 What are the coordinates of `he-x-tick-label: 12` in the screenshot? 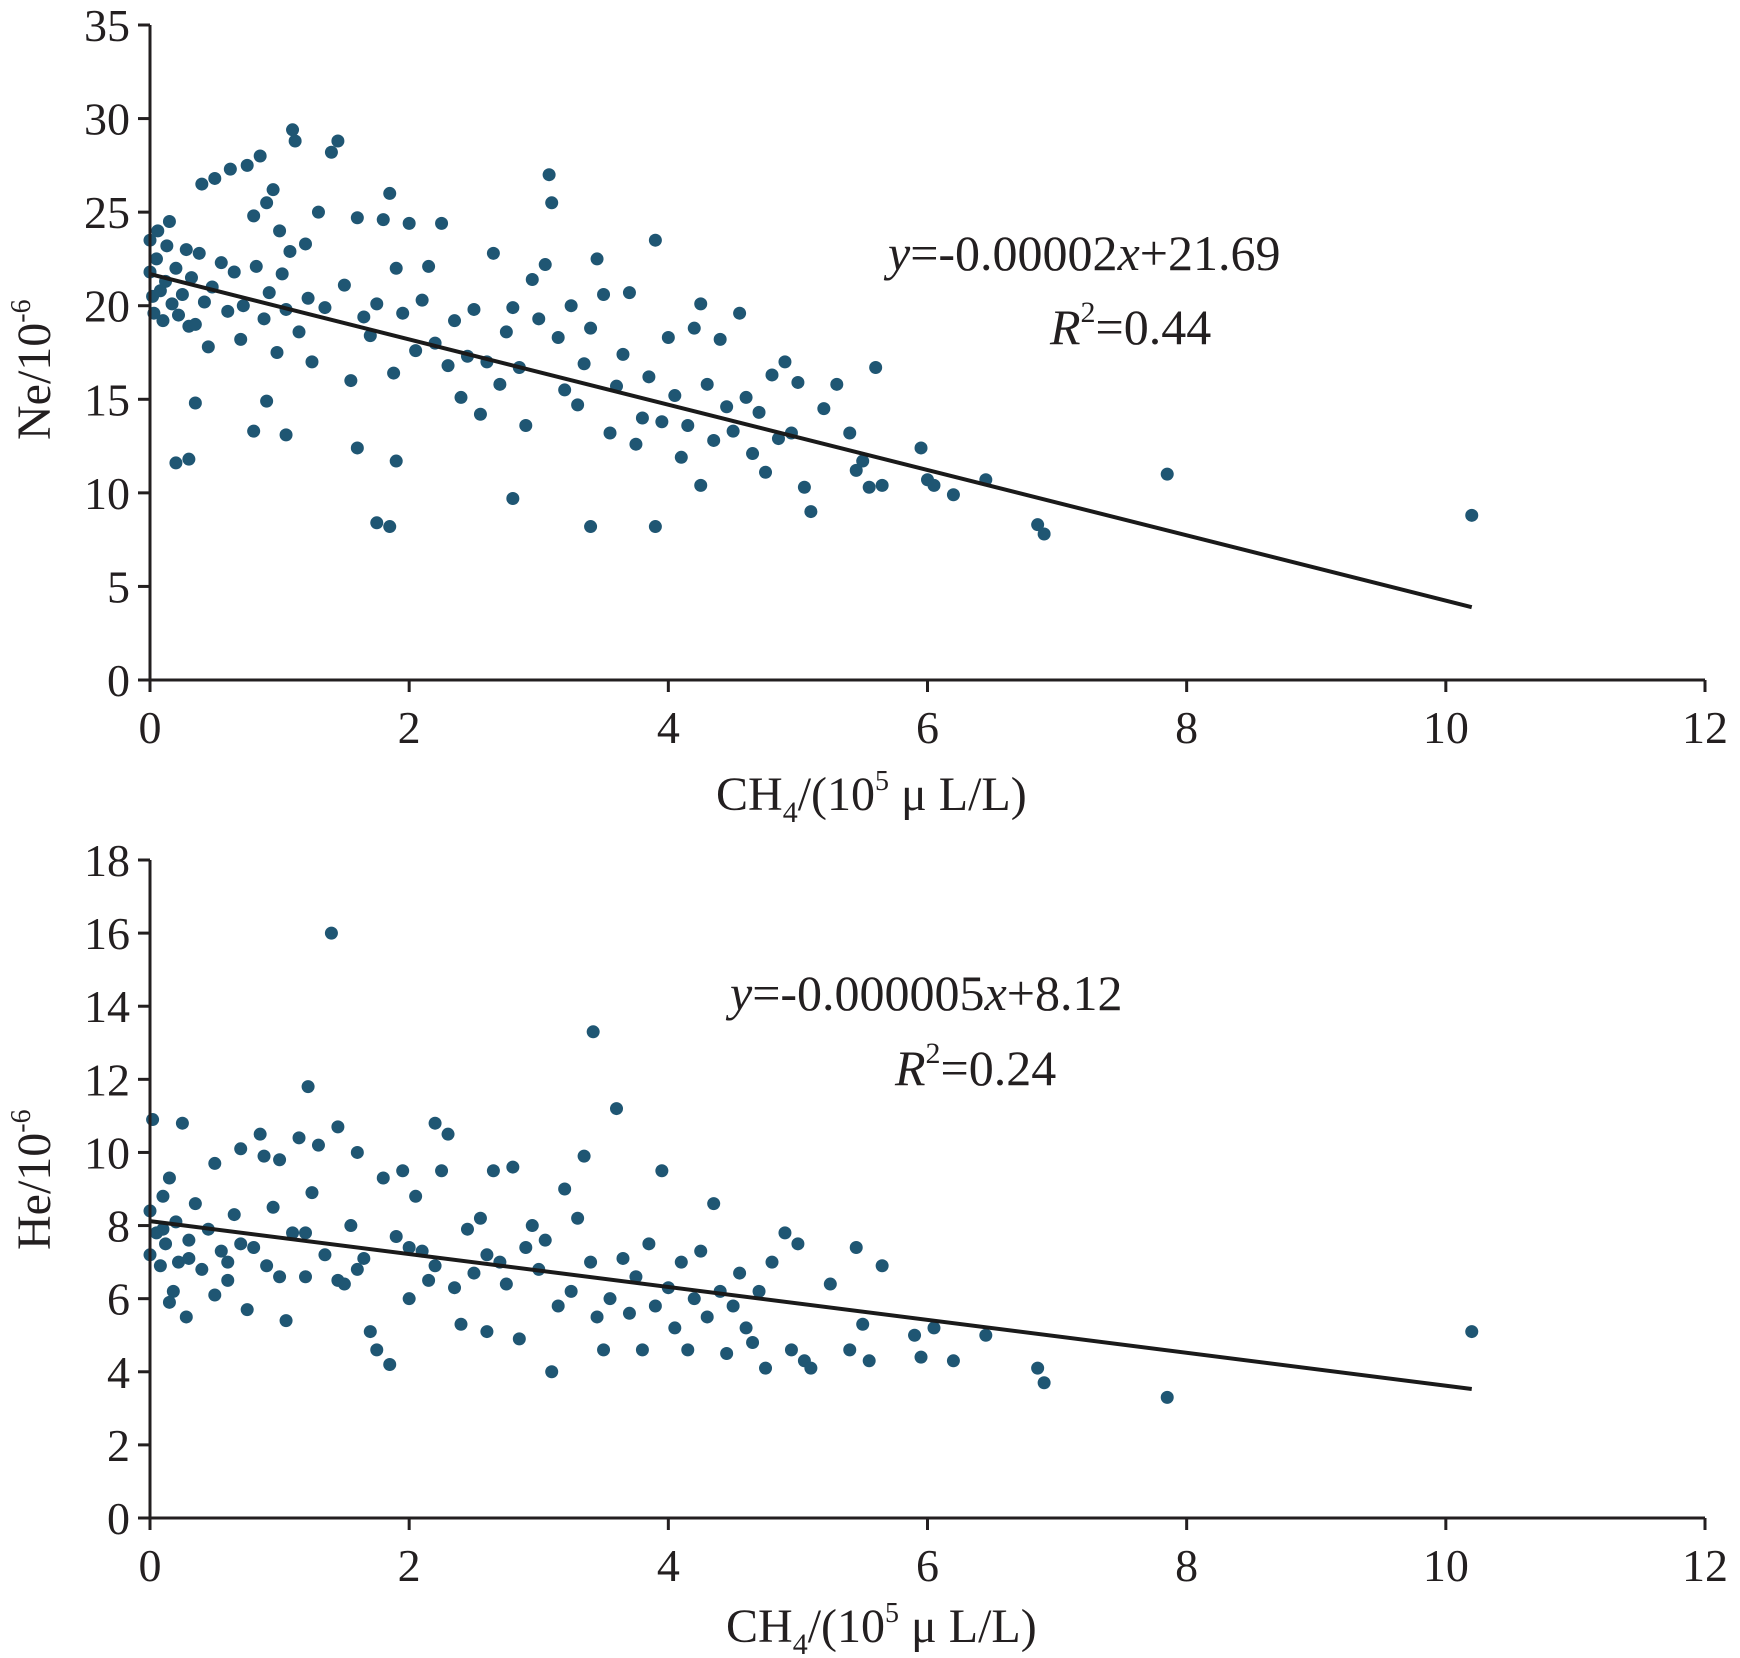 It's located at (1705, 1565).